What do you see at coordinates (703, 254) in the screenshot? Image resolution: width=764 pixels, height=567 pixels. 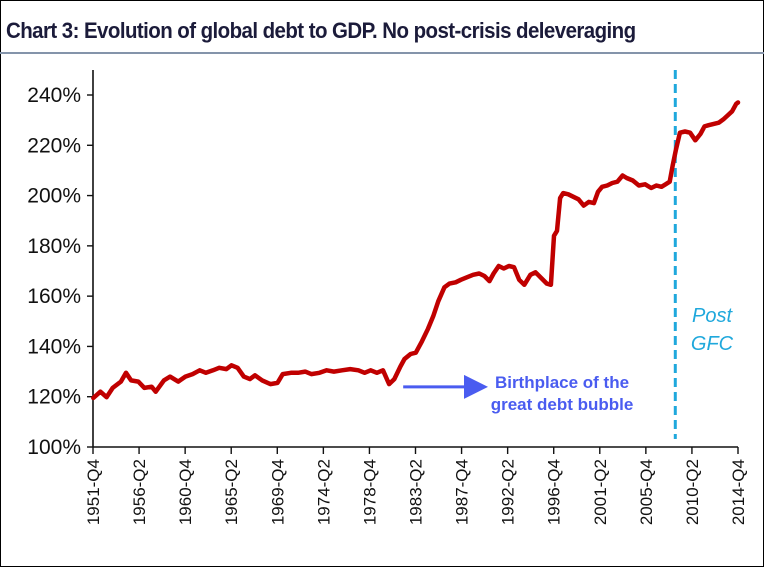 I see `reference-line-group: Post GFC` at bounding box center [703, 254].